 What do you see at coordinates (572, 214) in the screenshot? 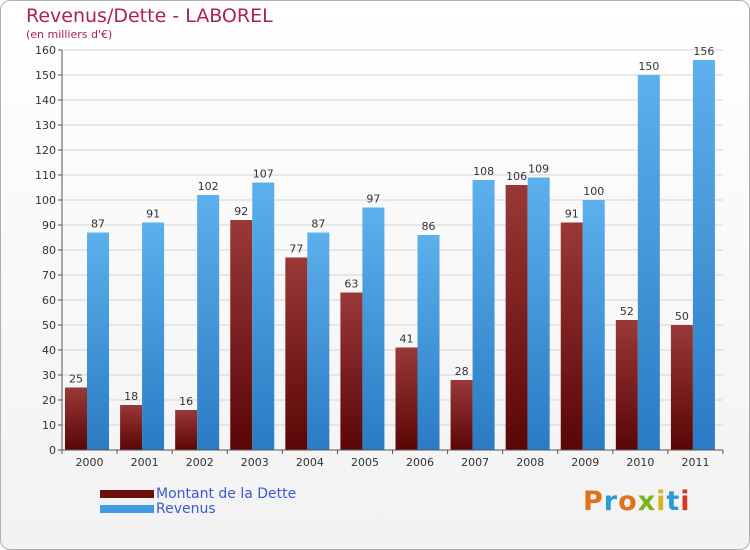
I see `data-label-dette: 91` at bounding box center [572, 214].